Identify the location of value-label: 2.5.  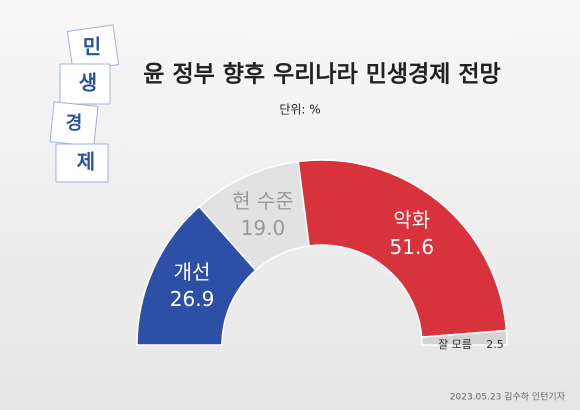
(495, 344).